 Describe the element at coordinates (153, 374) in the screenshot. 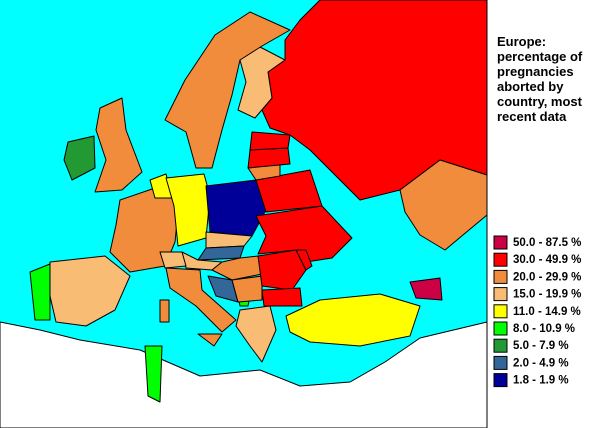

I see `tunisia` at that location.